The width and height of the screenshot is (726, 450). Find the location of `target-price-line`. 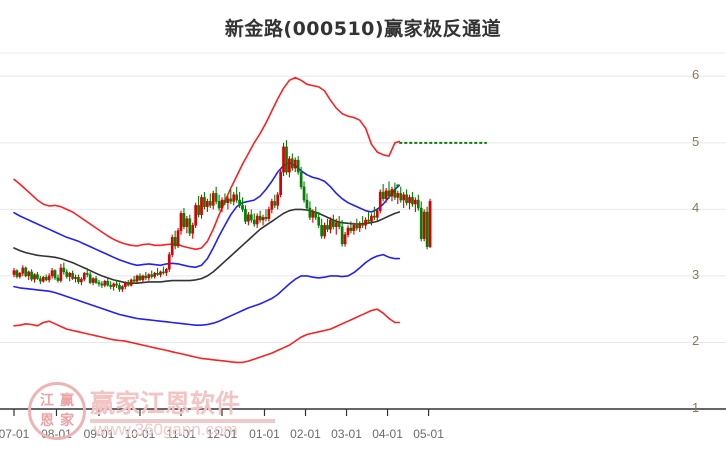

target-price-line is located at coordinates (441, 164).